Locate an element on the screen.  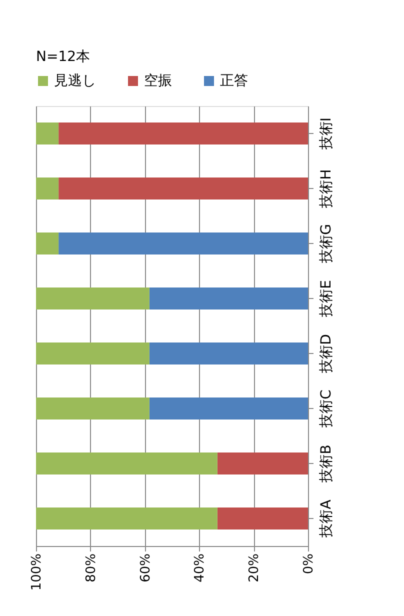
legend-label: 見逃し is located at coordinates (75, 81).